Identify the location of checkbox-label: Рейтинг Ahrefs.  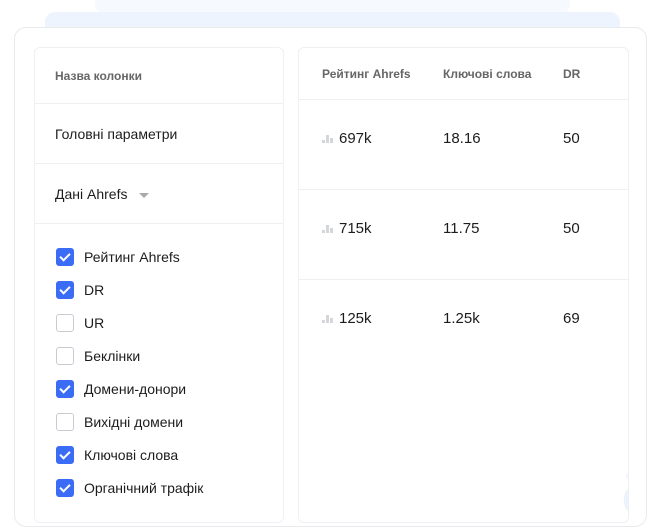
(132, 256).